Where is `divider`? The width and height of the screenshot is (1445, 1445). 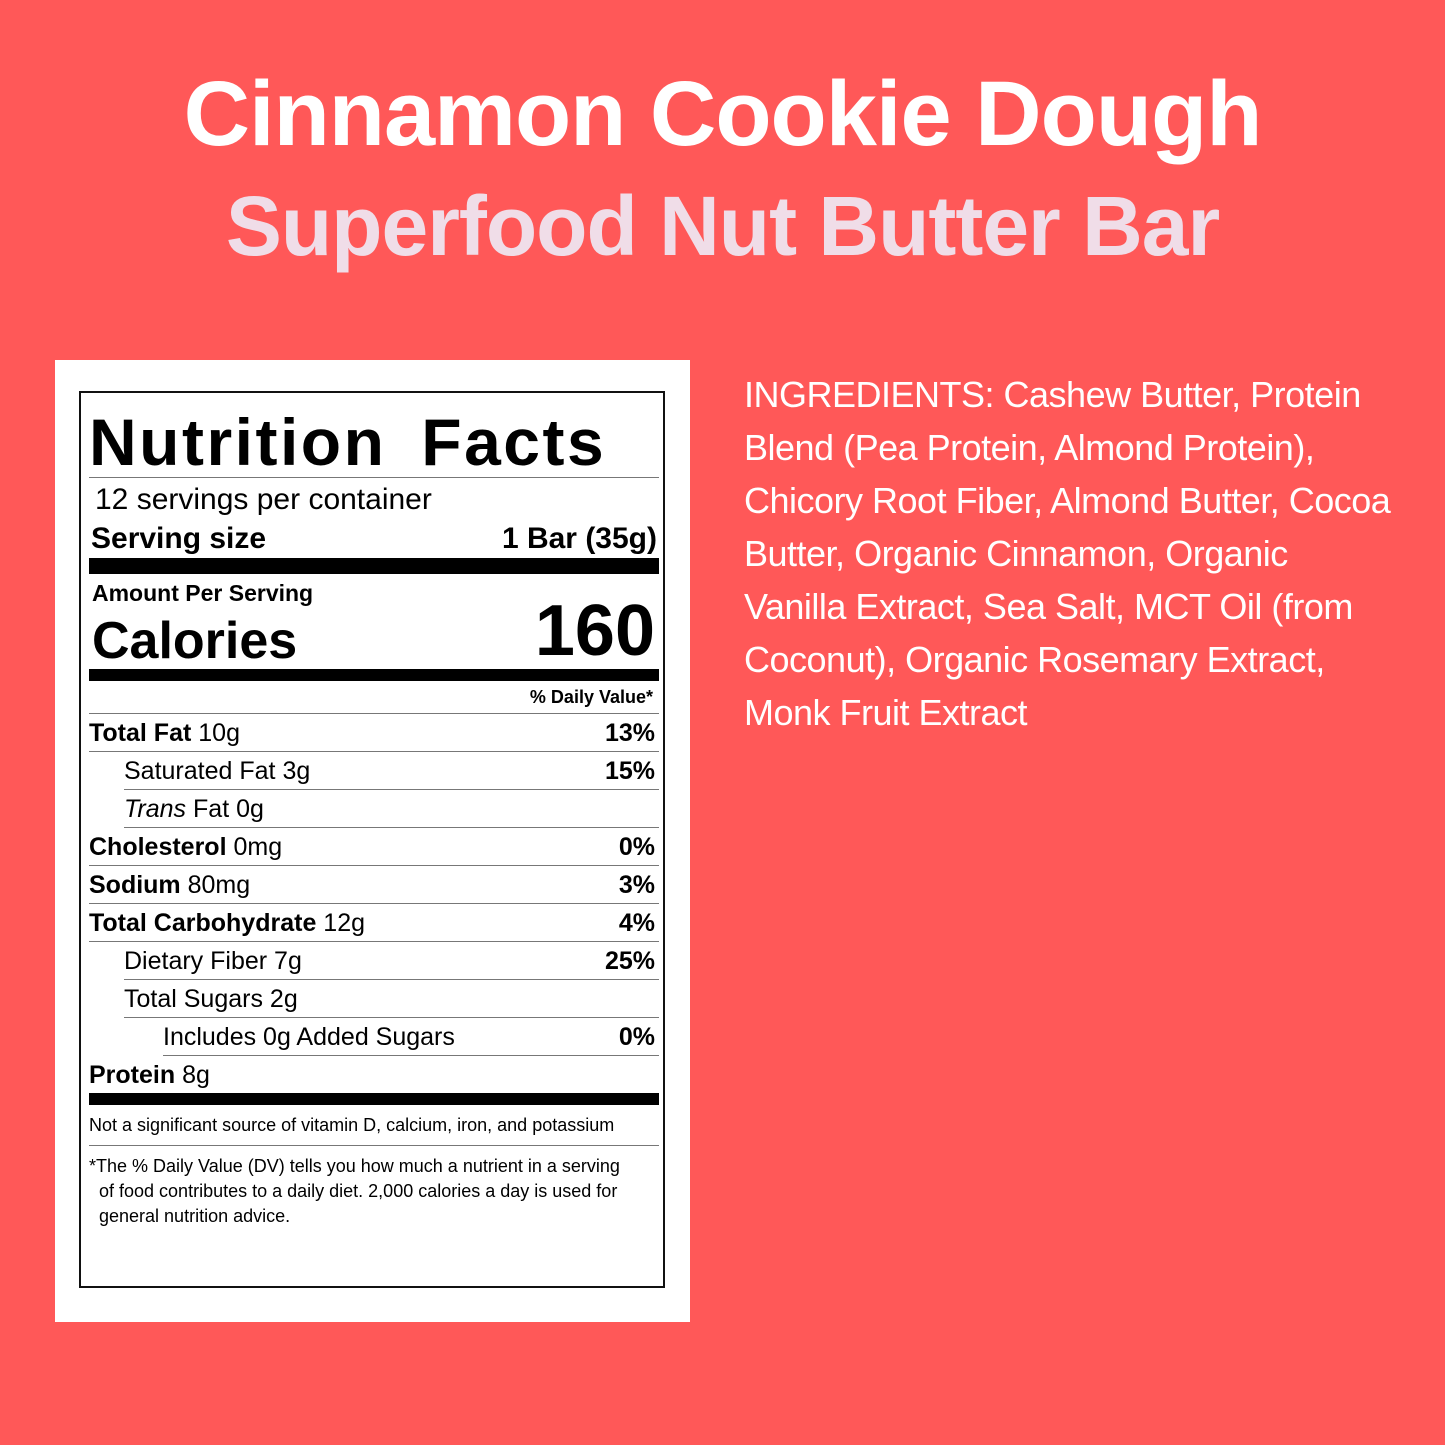 divider is located at coordinates (374, 477).